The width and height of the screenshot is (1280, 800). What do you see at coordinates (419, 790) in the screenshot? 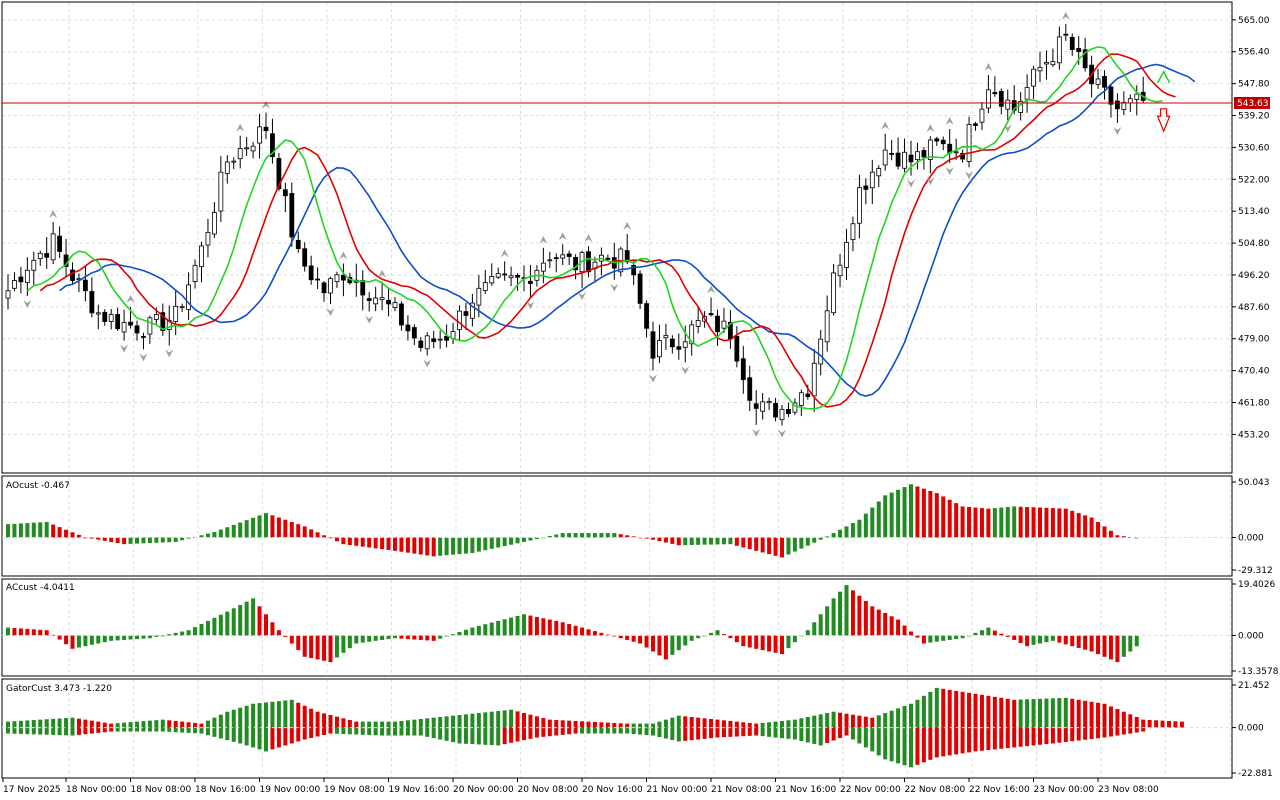
I see `time-tick-label: 19 Nov 16:00` at bounding box center [419, 790].